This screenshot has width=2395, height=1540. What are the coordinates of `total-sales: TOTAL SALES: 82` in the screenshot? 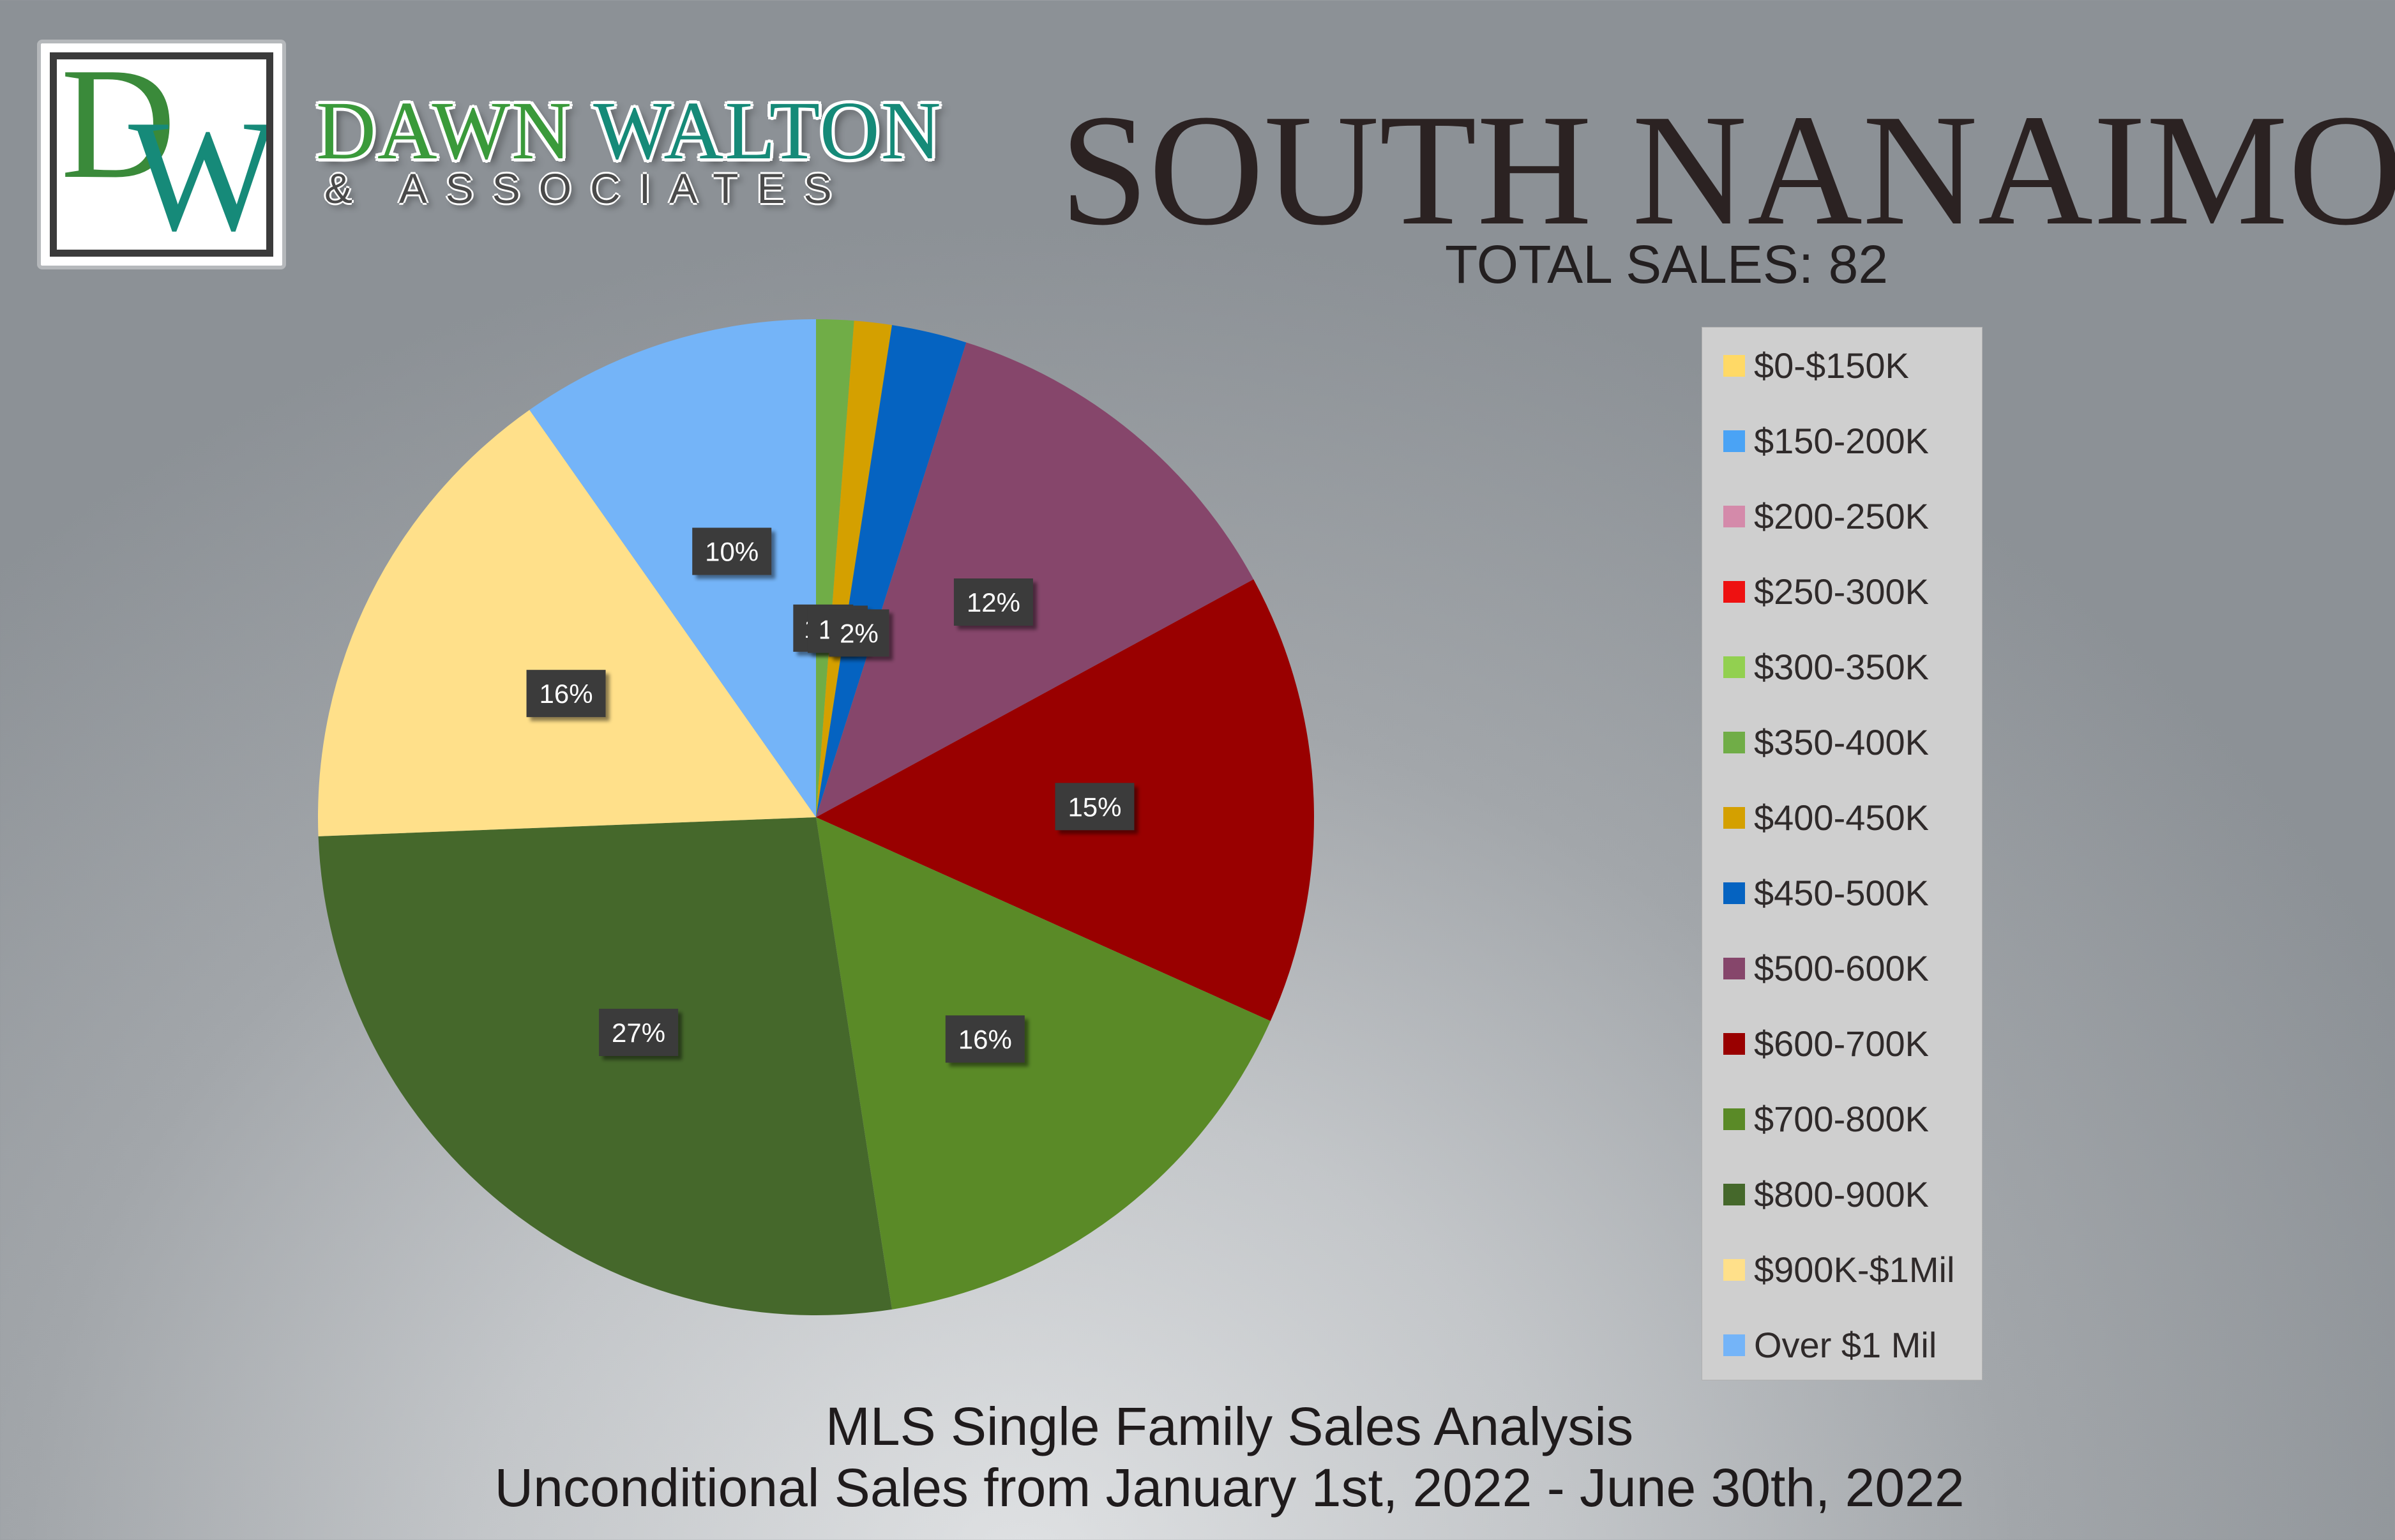 It's located at (1666, 264).